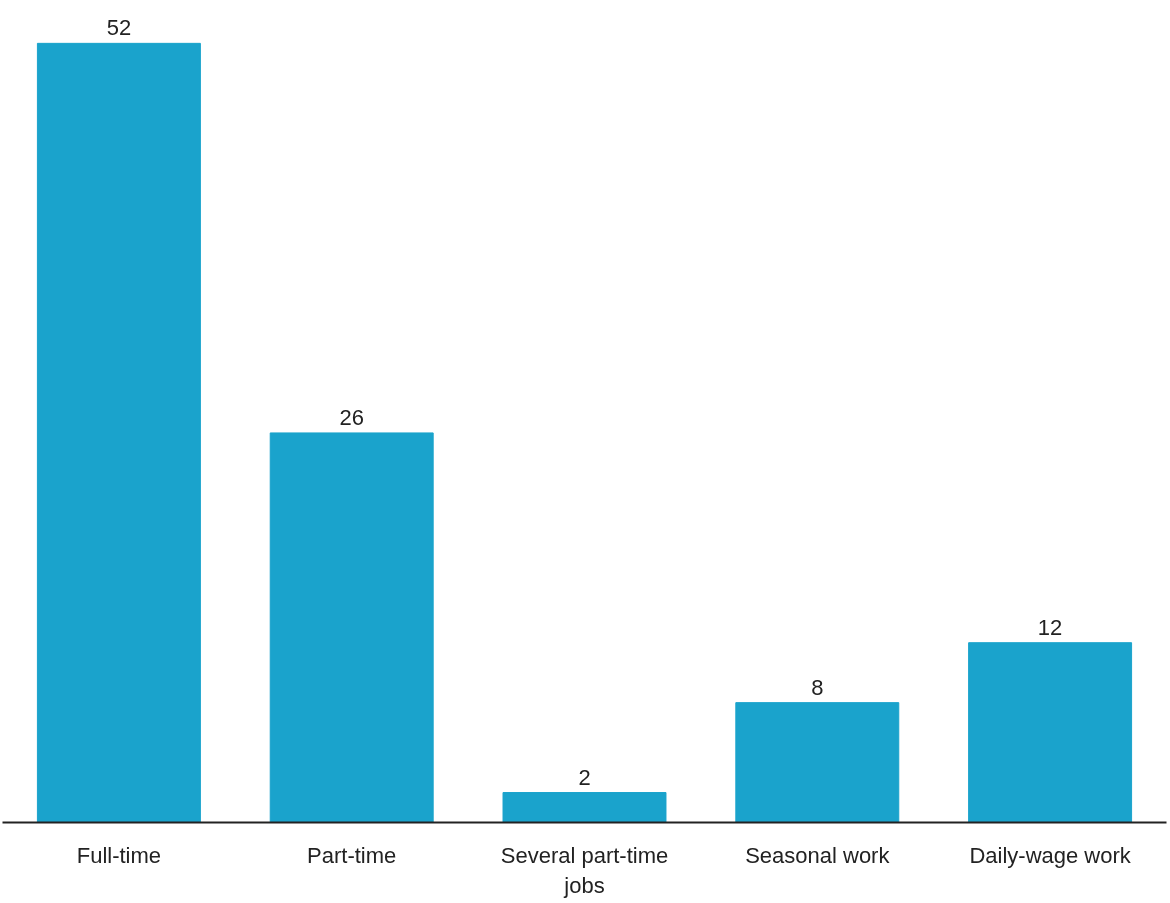 The width and height of the screenshot is (1170, 903). What do you see at coordinates (584, 777) in the screenshot?
I see `data-label: 2` at bounding box center [584, 777].